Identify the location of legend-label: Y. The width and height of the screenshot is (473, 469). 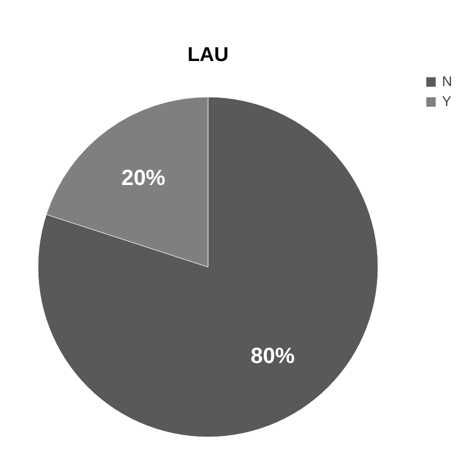
(447, 101).